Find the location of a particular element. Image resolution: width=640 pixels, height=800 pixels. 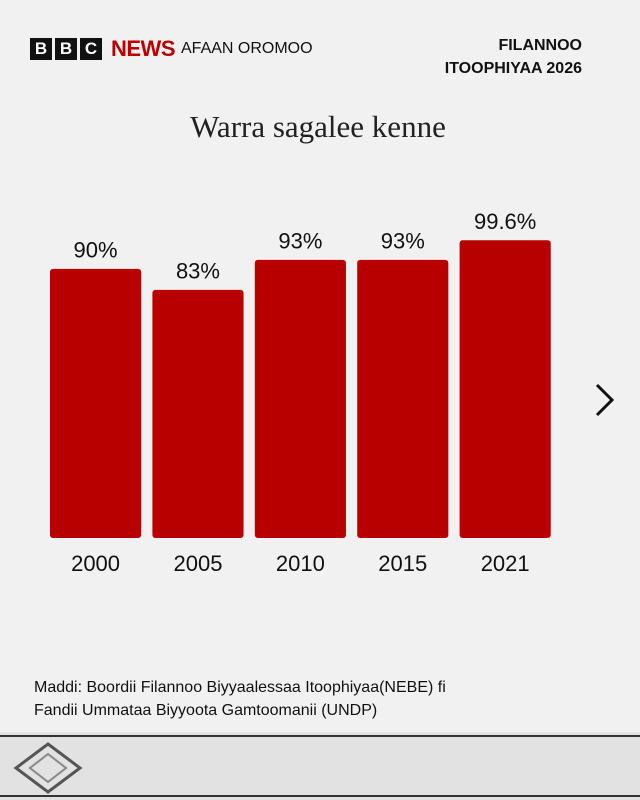

next-arrow is located at coordinates (605, 400).